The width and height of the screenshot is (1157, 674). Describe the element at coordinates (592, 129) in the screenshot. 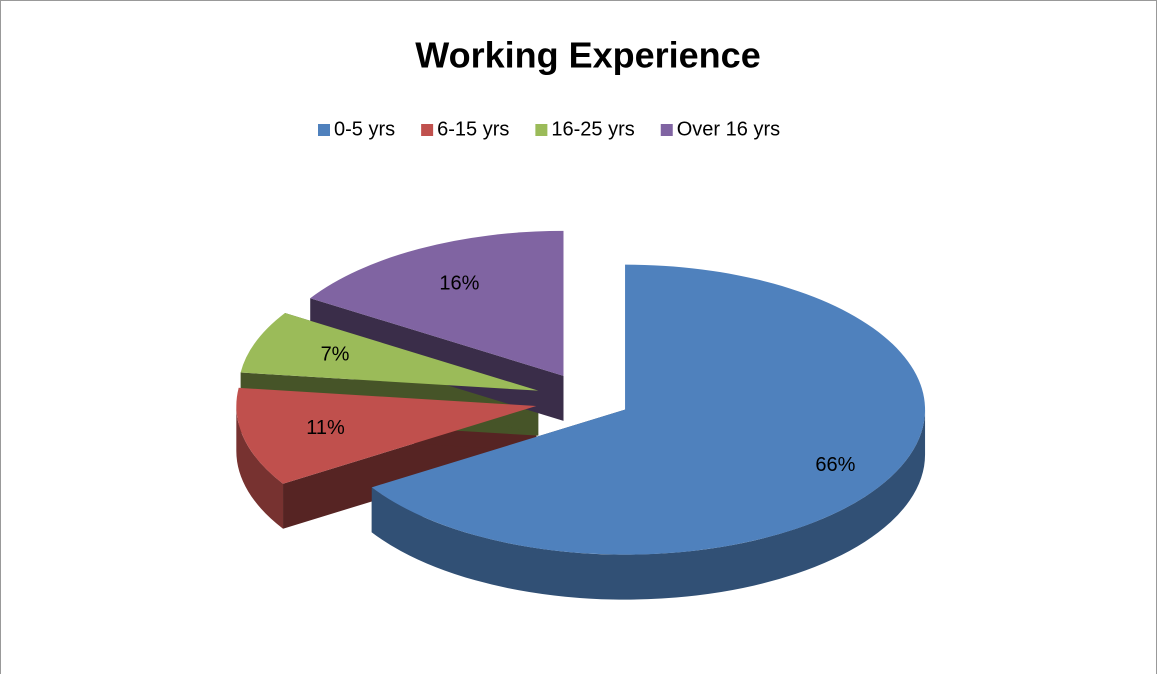

I see `legend-label: 16-25 yrs` at that location.